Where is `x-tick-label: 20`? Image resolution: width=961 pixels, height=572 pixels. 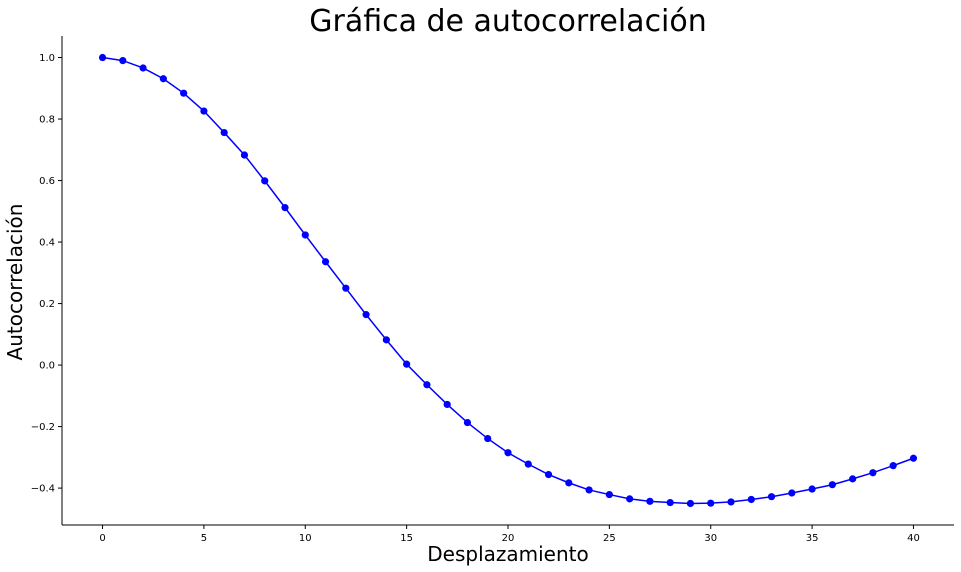
x-tick-label: 20 is located at coordinates (508, 538).